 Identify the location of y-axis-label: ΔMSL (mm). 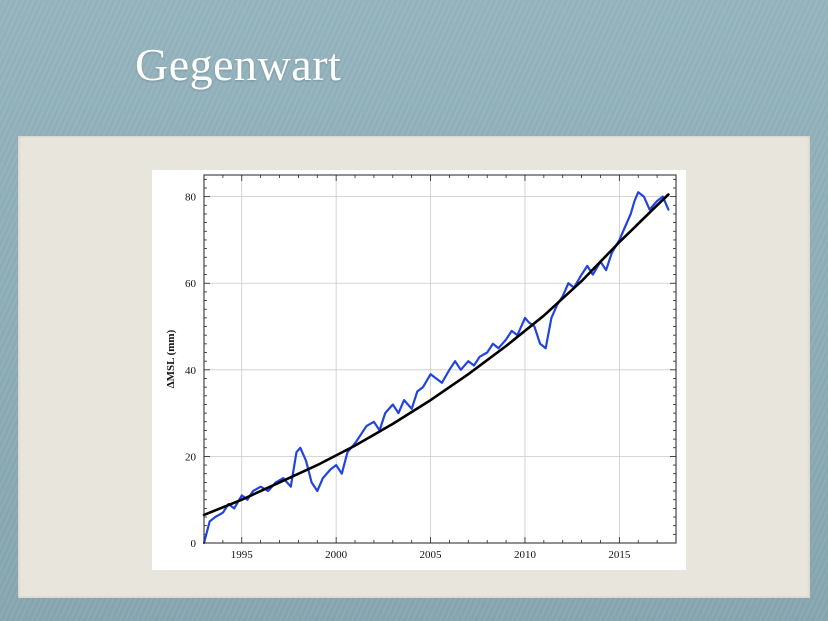
(171, 358).